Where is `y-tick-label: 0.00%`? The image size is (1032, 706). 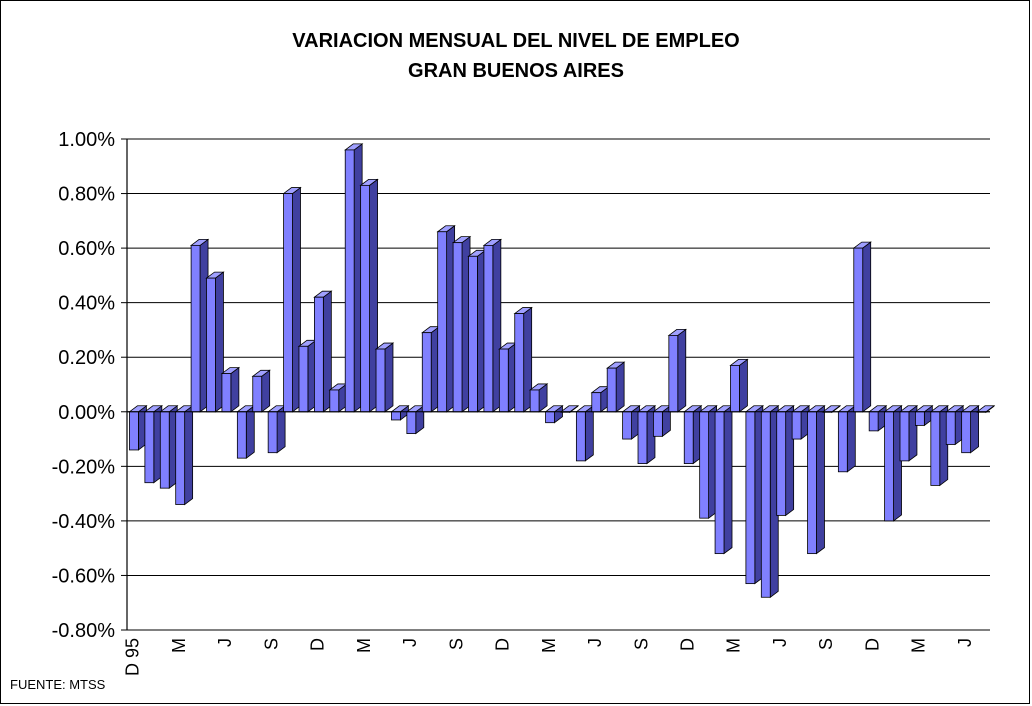 y-tick-label: 0.00% is located at coordinates (86, 413).